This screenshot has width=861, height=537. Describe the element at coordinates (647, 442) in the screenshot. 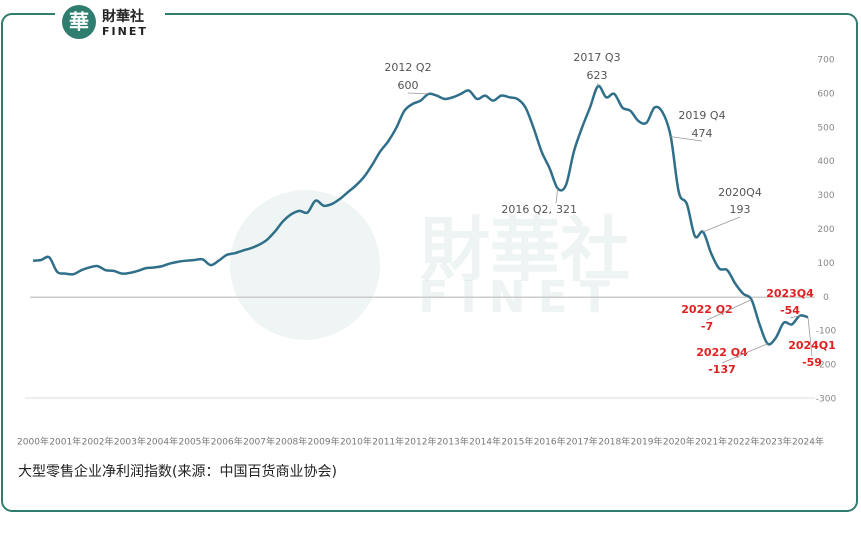

I see `x-tick-label: 2019年` at that location.